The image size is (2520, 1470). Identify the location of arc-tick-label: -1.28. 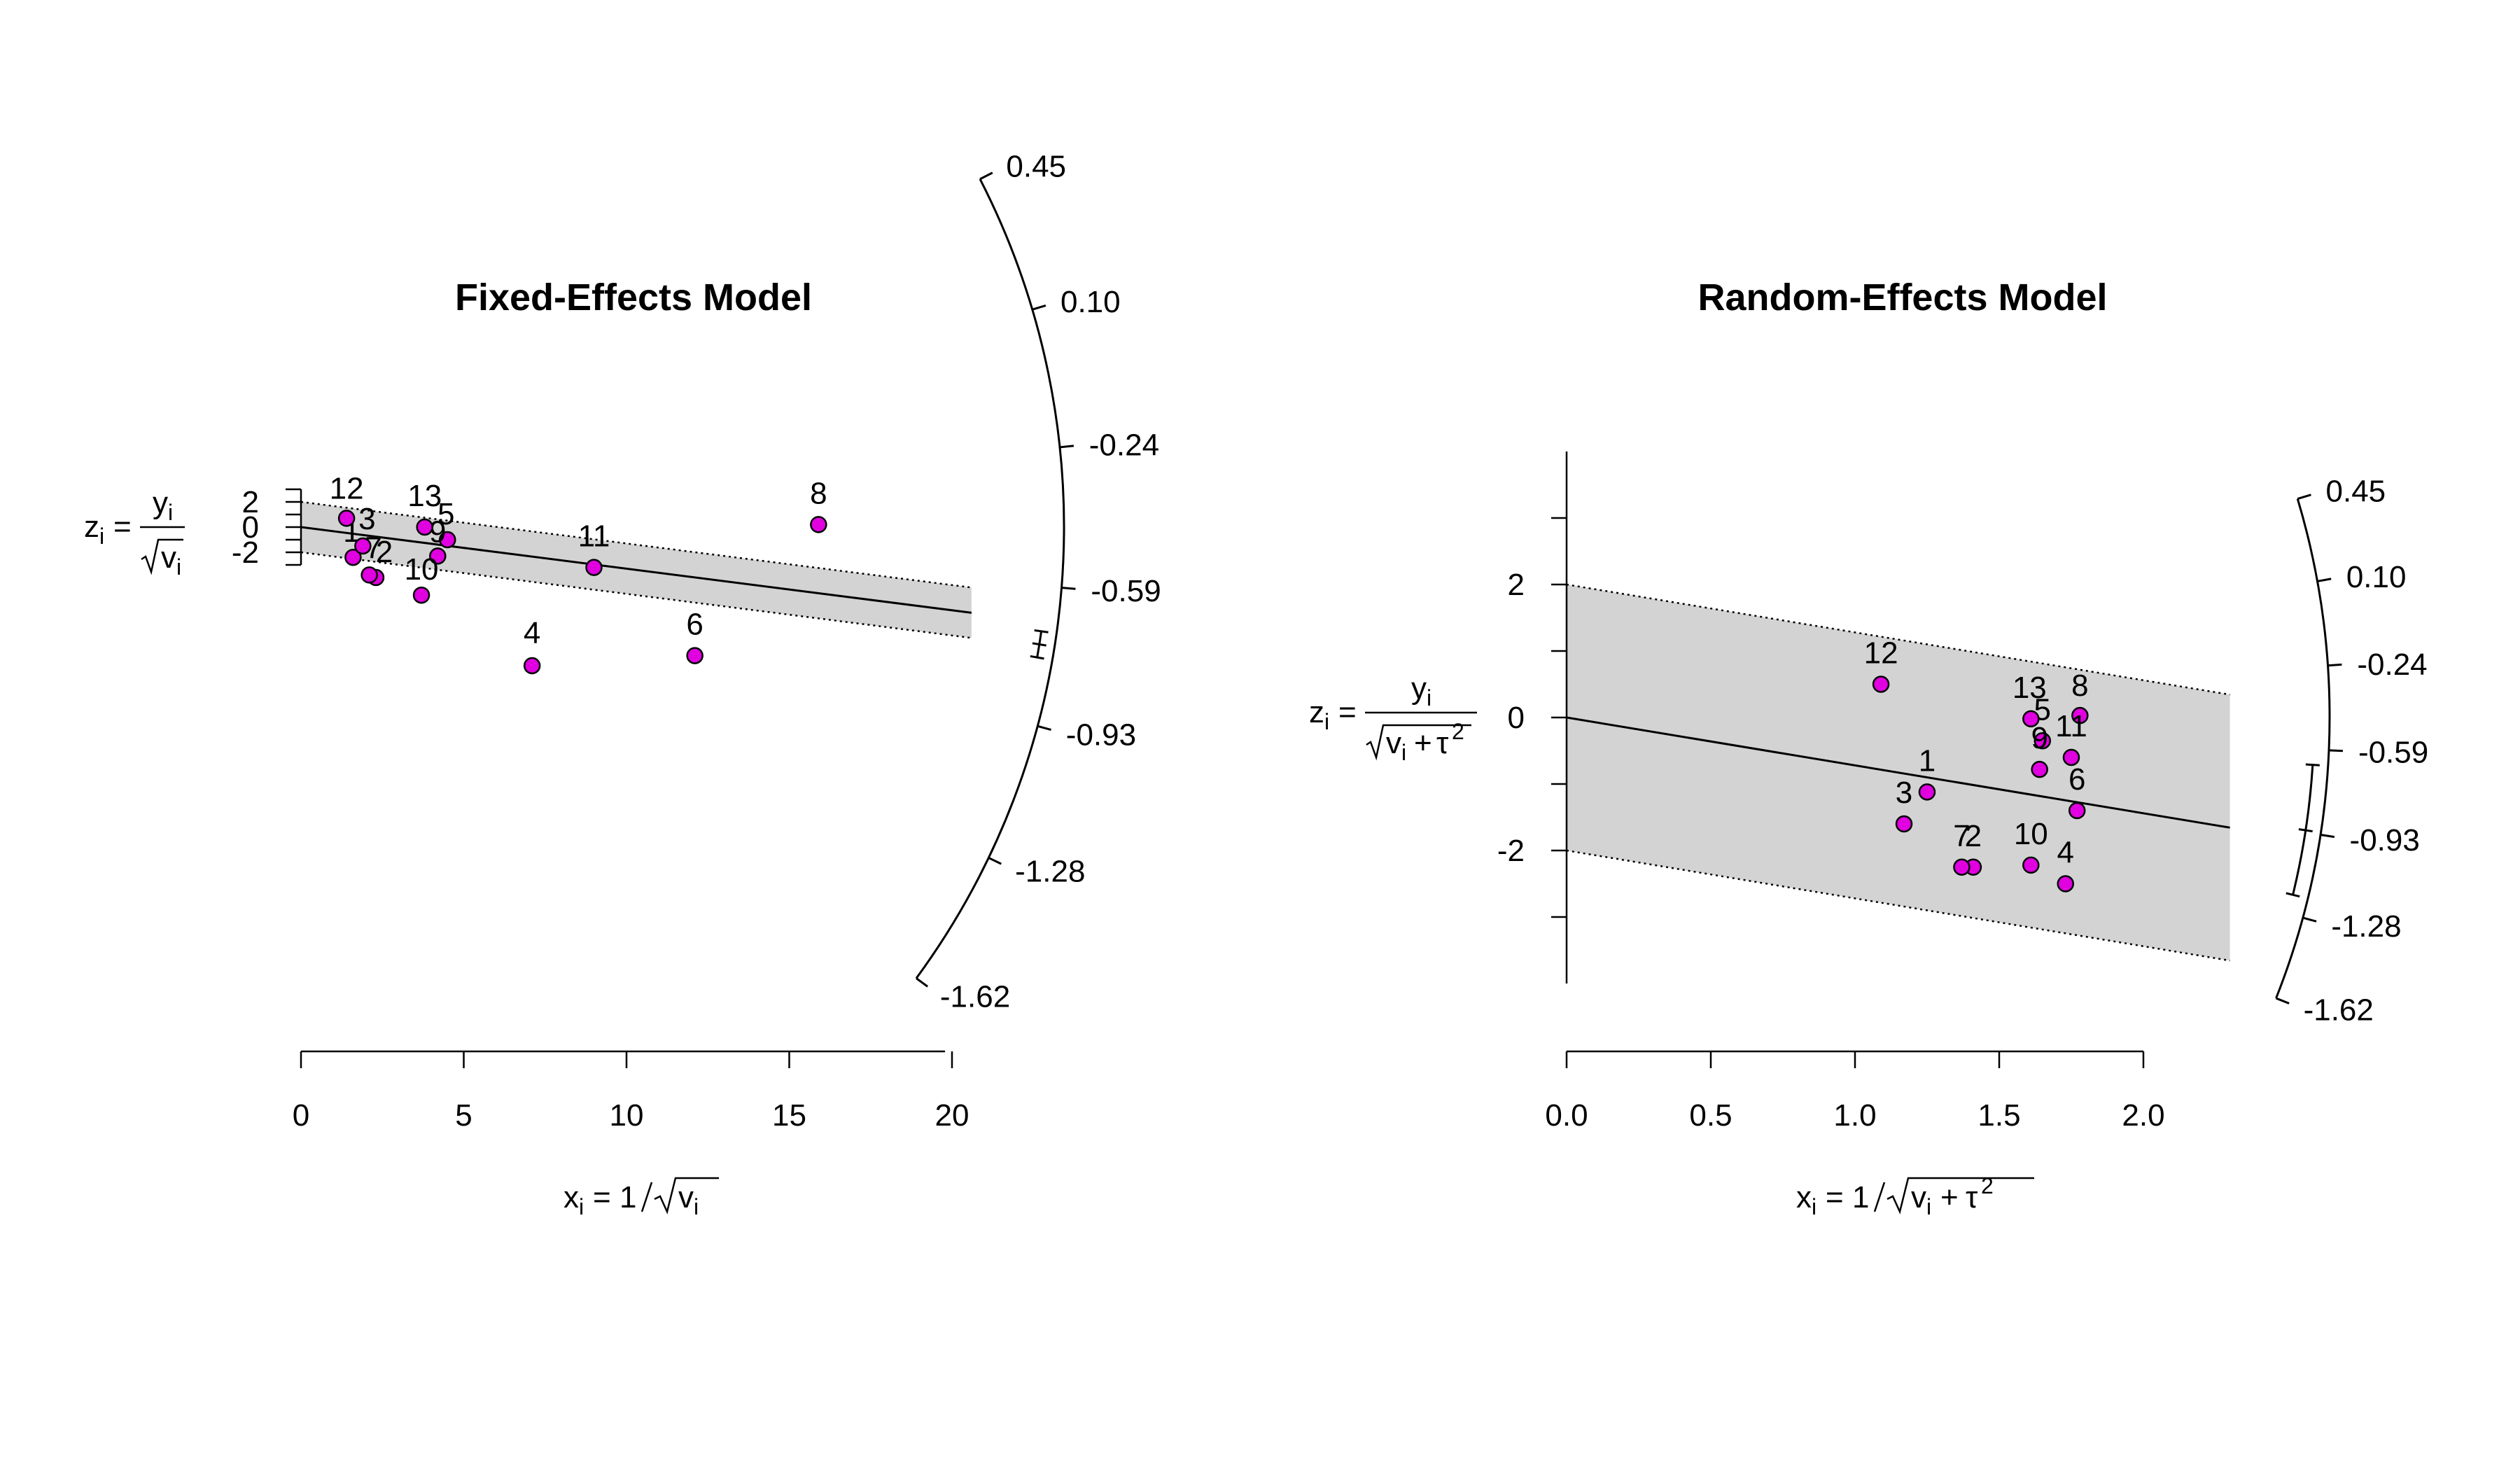
(2366, 926).